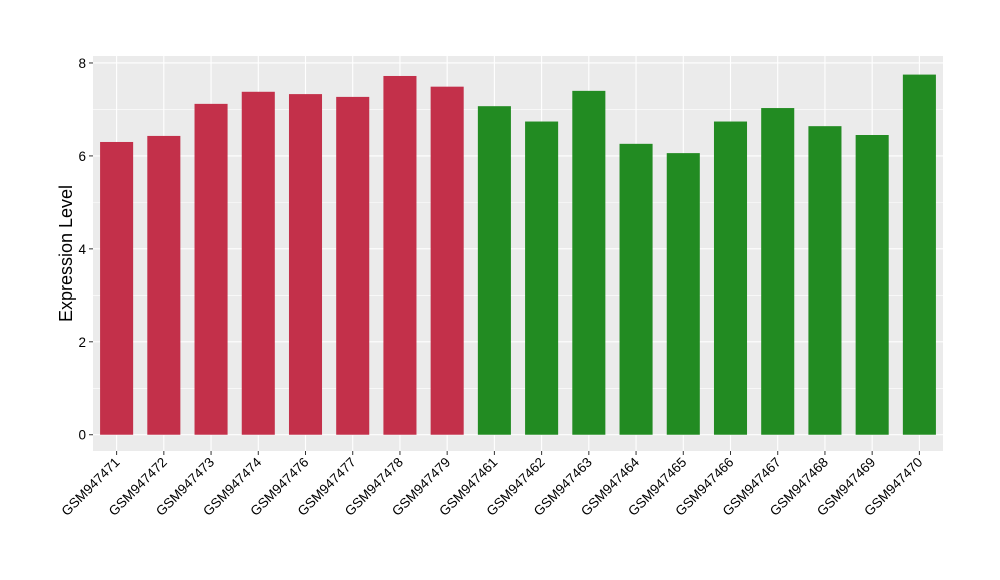  I want to click on bar-GSM947461, so click(494, 270).